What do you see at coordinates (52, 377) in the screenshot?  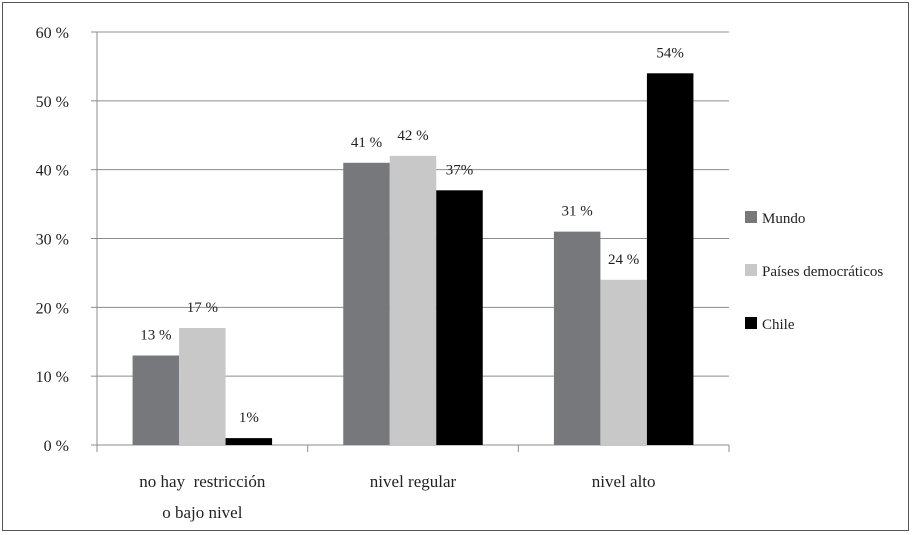 I see `y-tick-label: 10 %` at bounding box center [52, 377].